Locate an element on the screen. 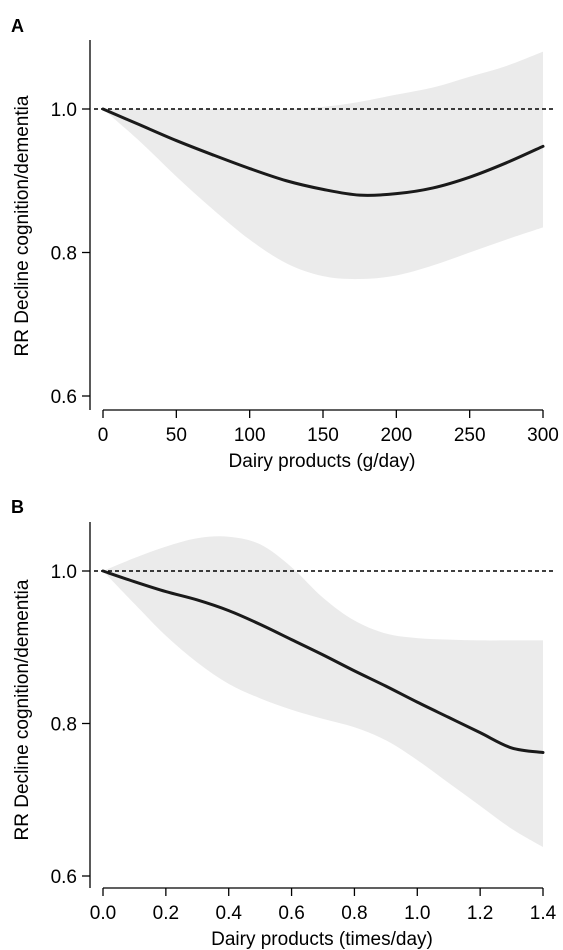  panel-b-y-tick-label: 0.8 is located at coordinates (64, 725).